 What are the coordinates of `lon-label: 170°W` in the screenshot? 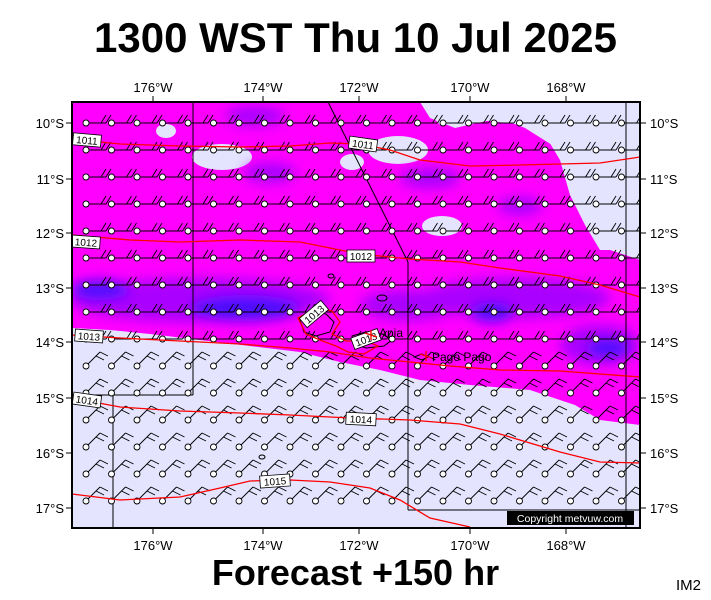 It's located at (470, 544).